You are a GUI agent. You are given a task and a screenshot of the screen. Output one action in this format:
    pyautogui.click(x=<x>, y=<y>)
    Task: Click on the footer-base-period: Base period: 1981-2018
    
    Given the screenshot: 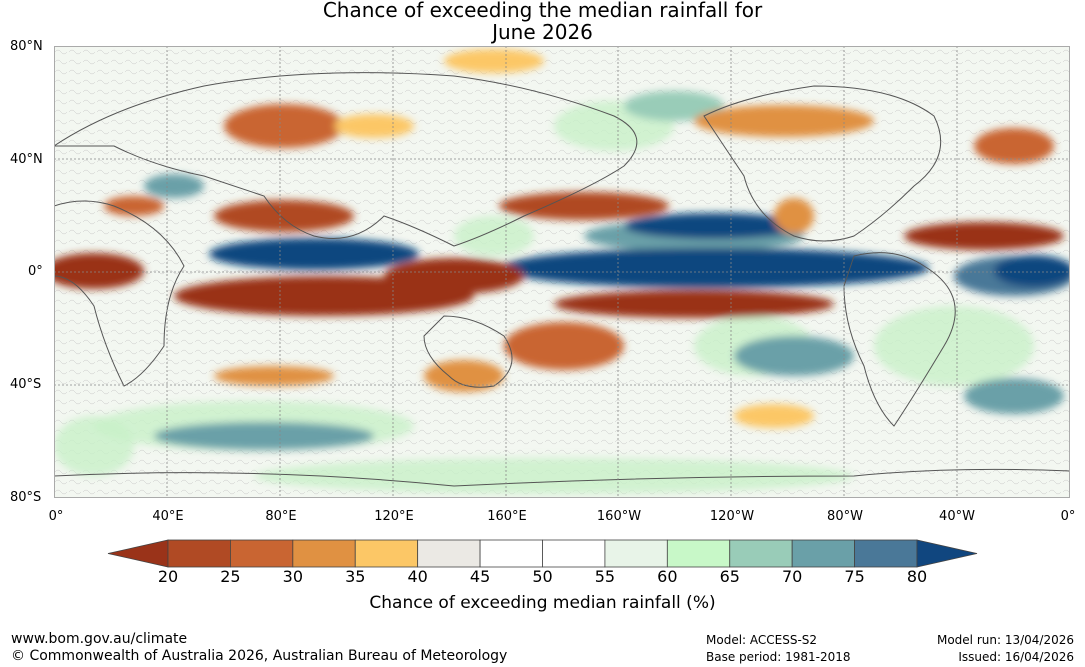 What is the action you would take?
    pyautogui.click(x=778, y=657)
    